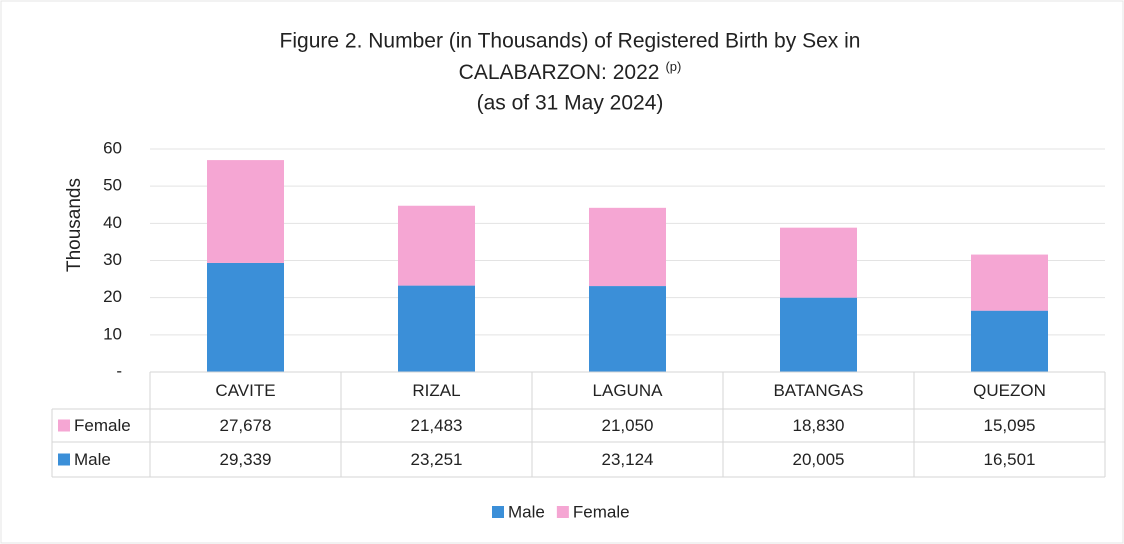  I want to click on data-label: 21,483, so click(437, 425).